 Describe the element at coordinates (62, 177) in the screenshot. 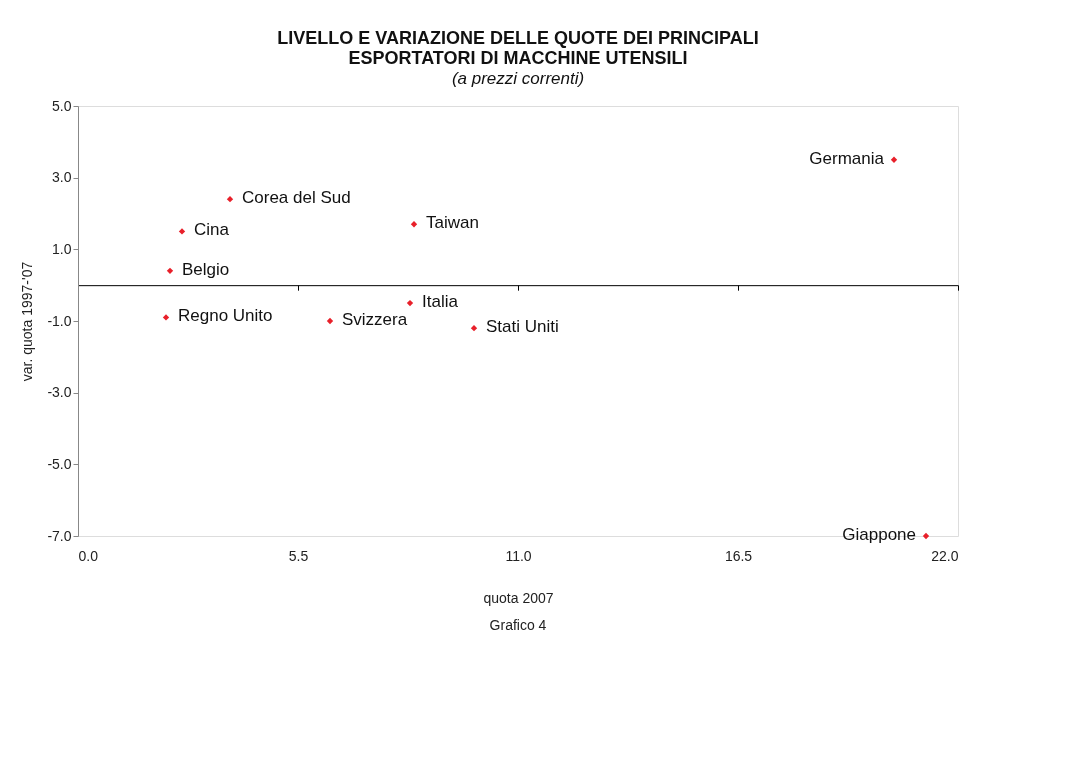

I see `y-tick-label: 3.0` at that location.